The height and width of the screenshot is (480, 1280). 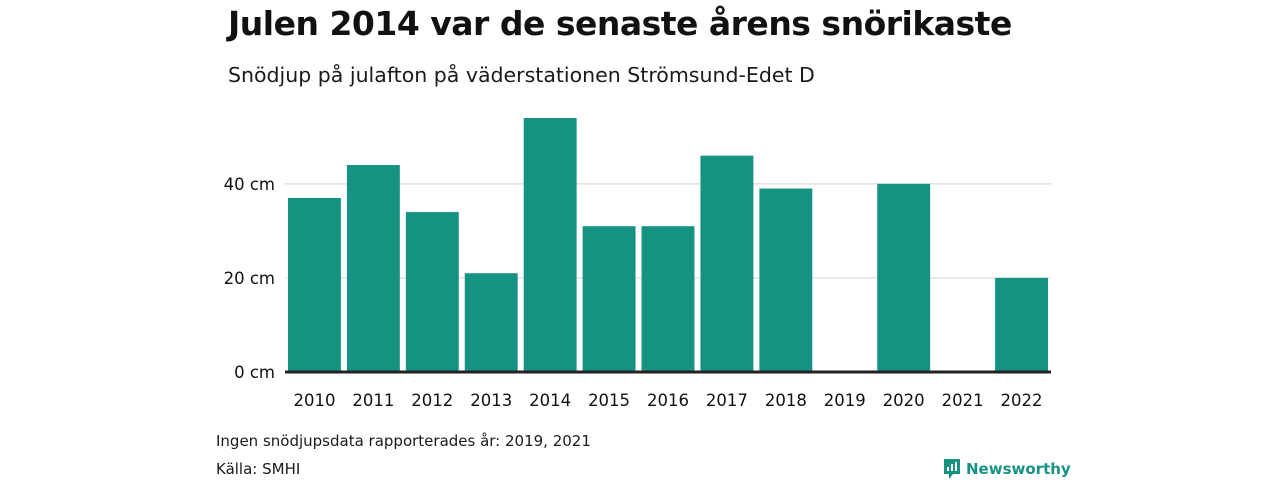 I want to click on x-tick-label: 2011, so click(x=373, y=400).